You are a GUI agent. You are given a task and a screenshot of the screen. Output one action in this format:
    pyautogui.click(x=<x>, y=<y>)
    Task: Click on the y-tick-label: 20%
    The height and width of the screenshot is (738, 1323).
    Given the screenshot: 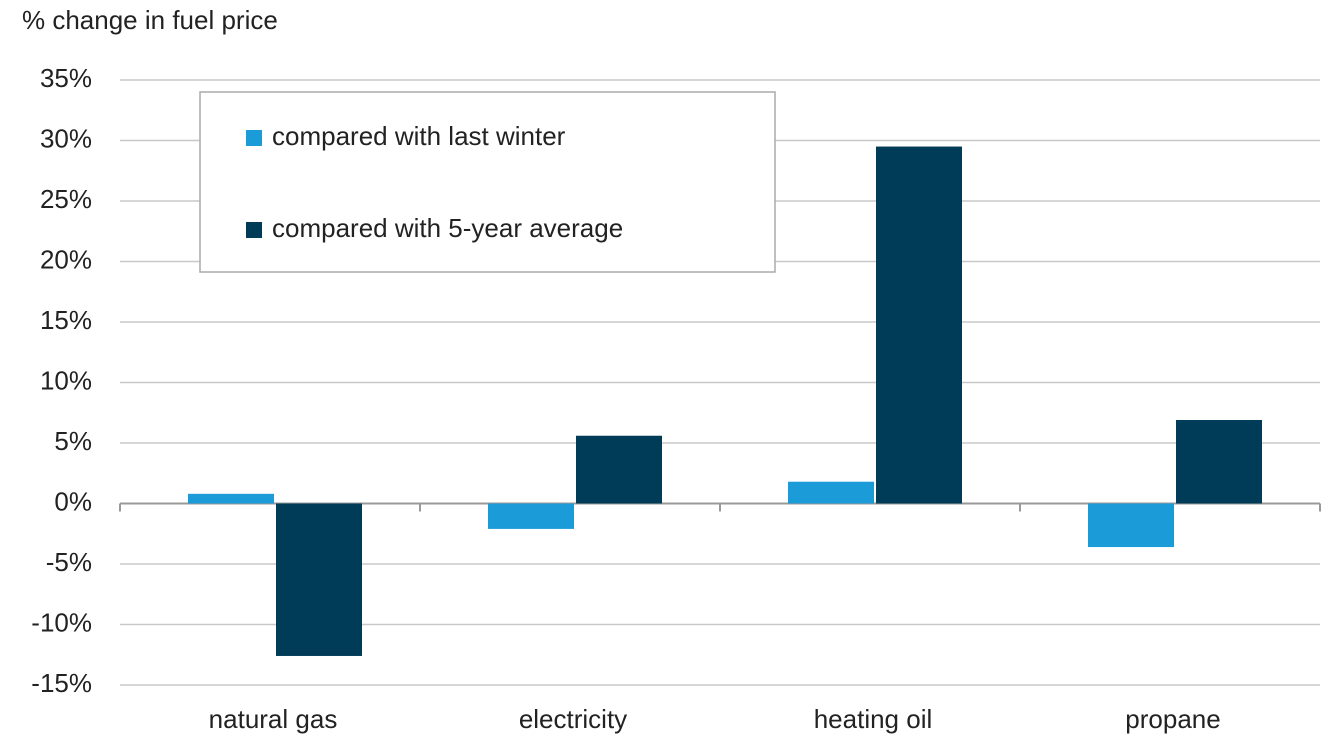 What is the action you would take?
    pyautogui.click(x=66, y=259)
    